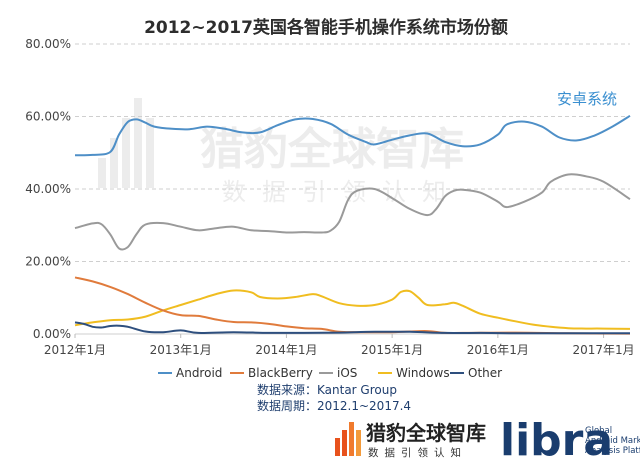 The width and height of the screenshot is (640, 466). I want to click on y-axis: 0.00% 20.00% 40.00% 60.00% 80.00%, so click(48, 189).